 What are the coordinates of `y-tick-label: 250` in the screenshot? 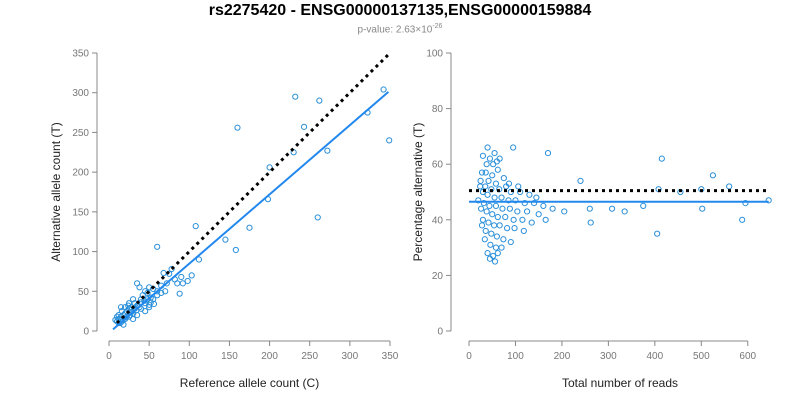 It's located at (80, 133).